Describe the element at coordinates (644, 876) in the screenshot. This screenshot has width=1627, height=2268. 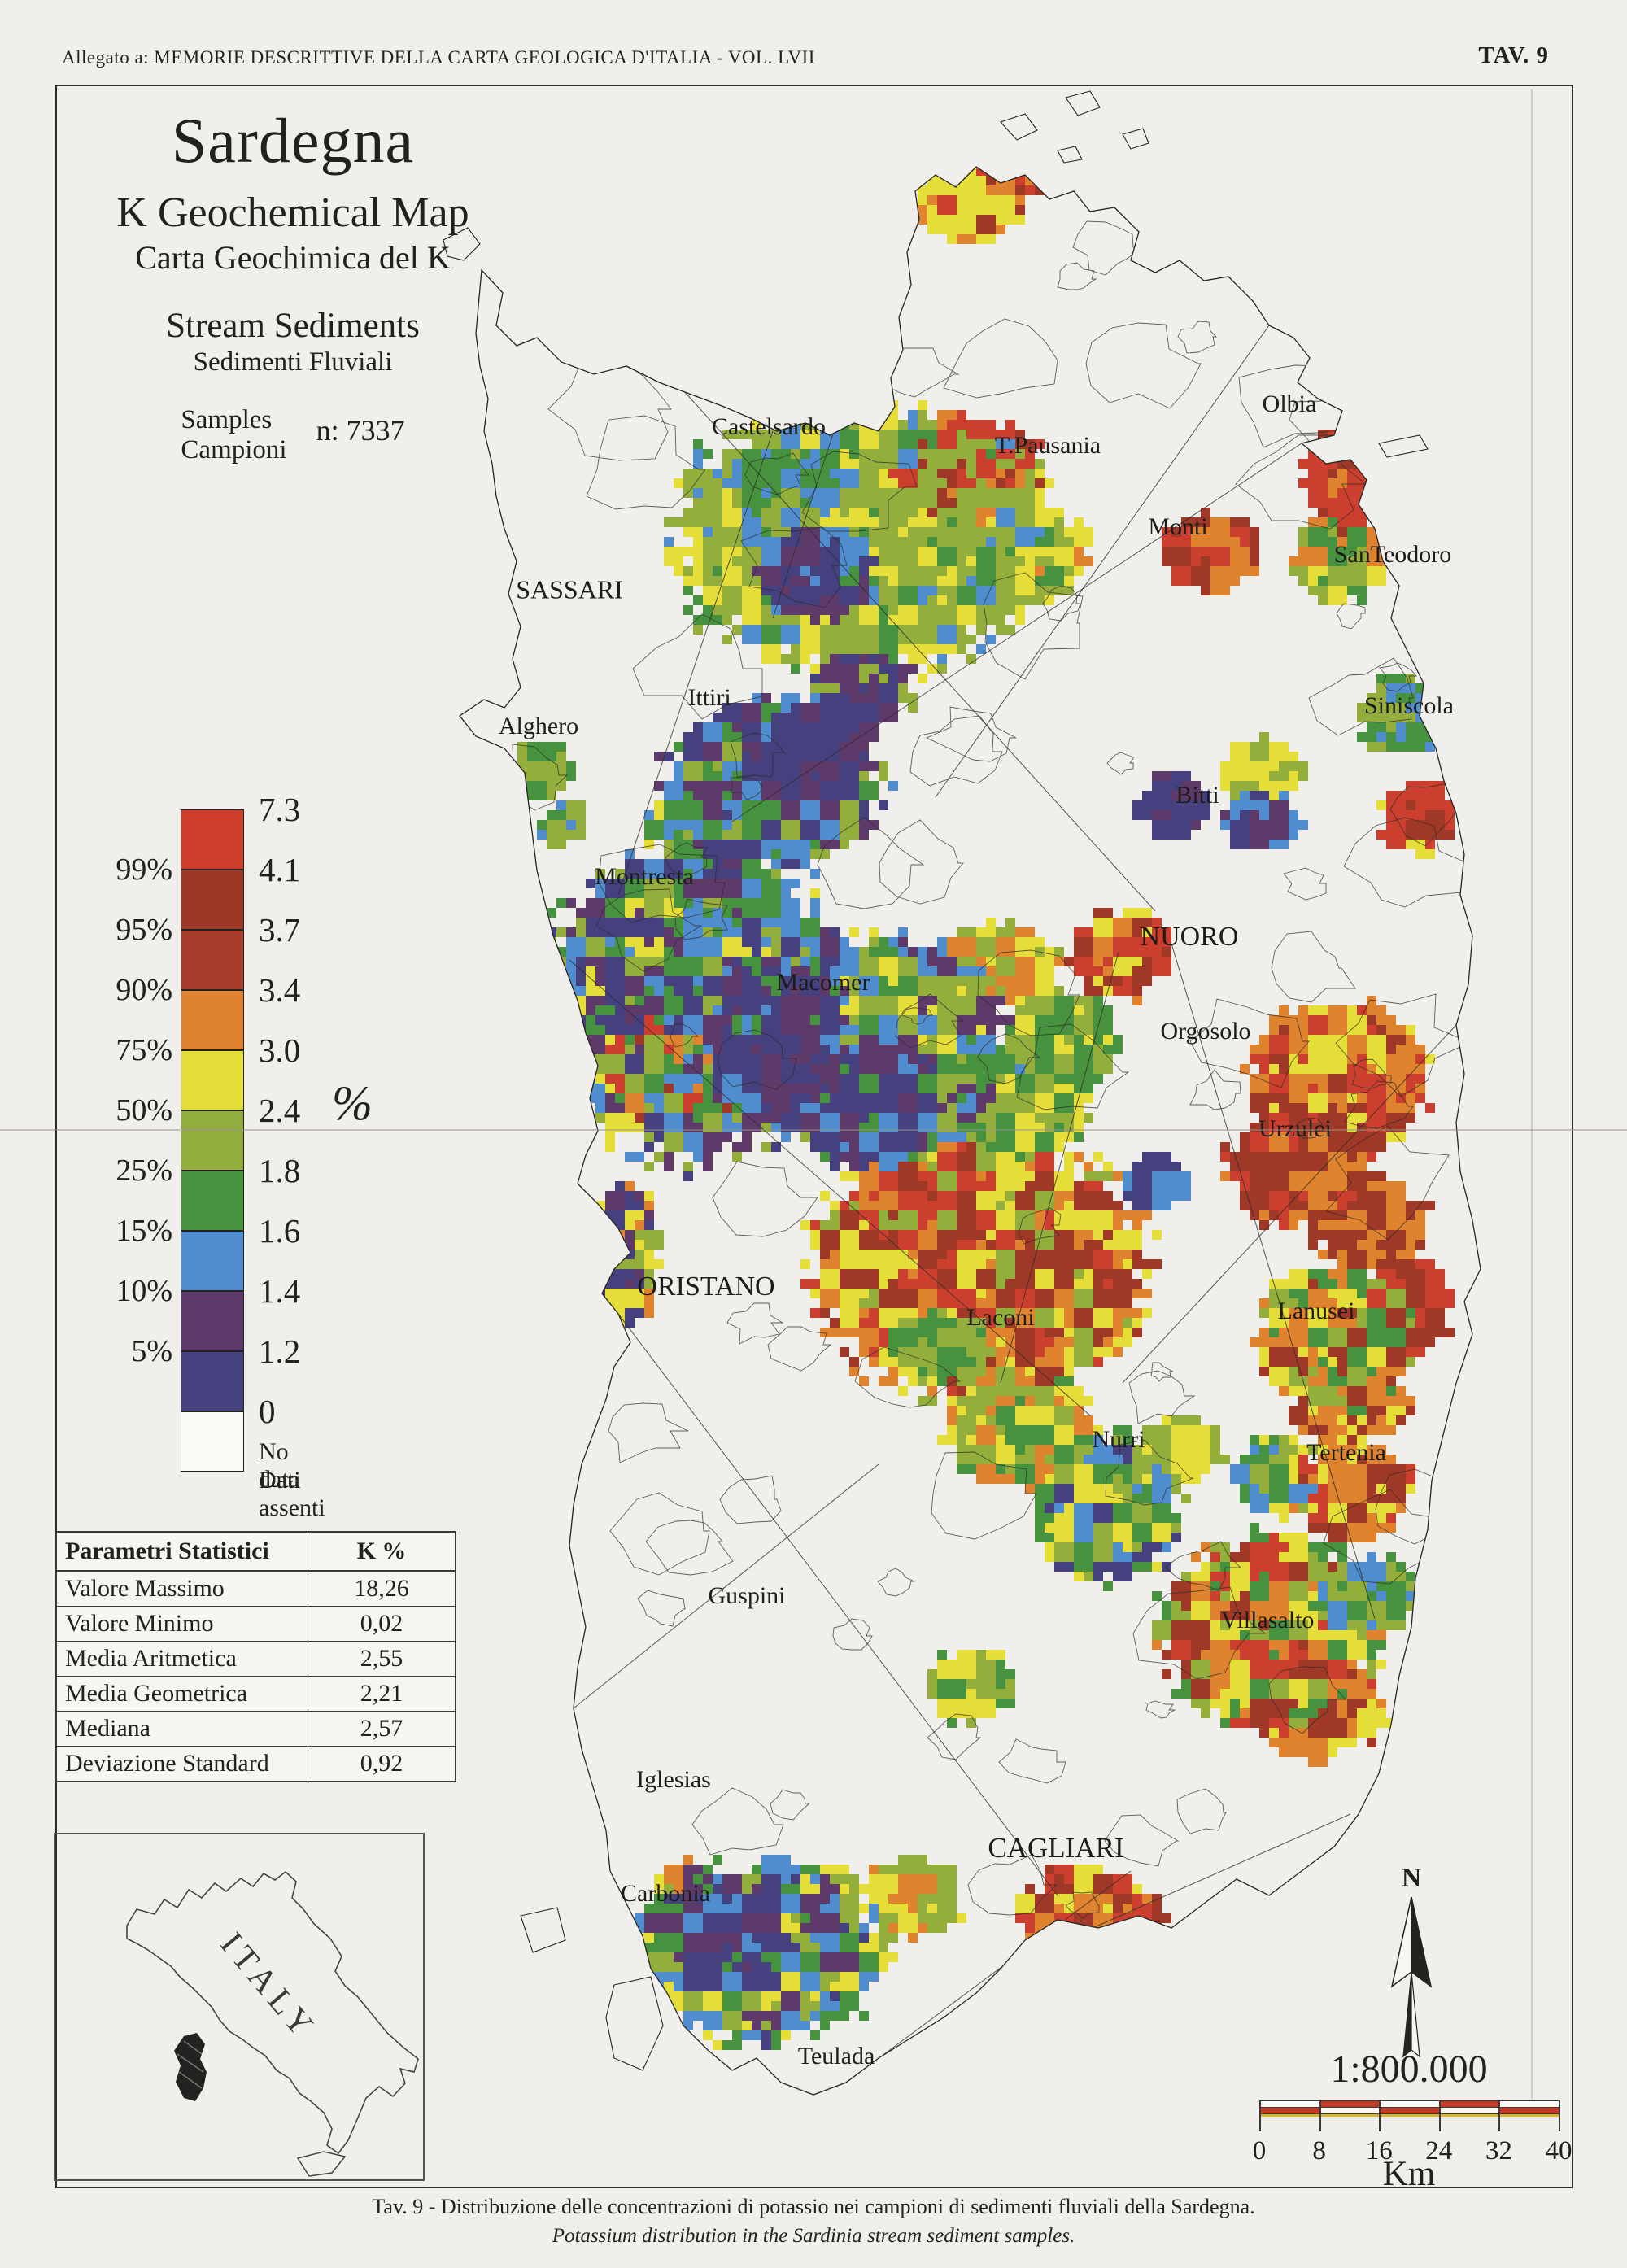
I see `map-city-label: Montresta` at that location.